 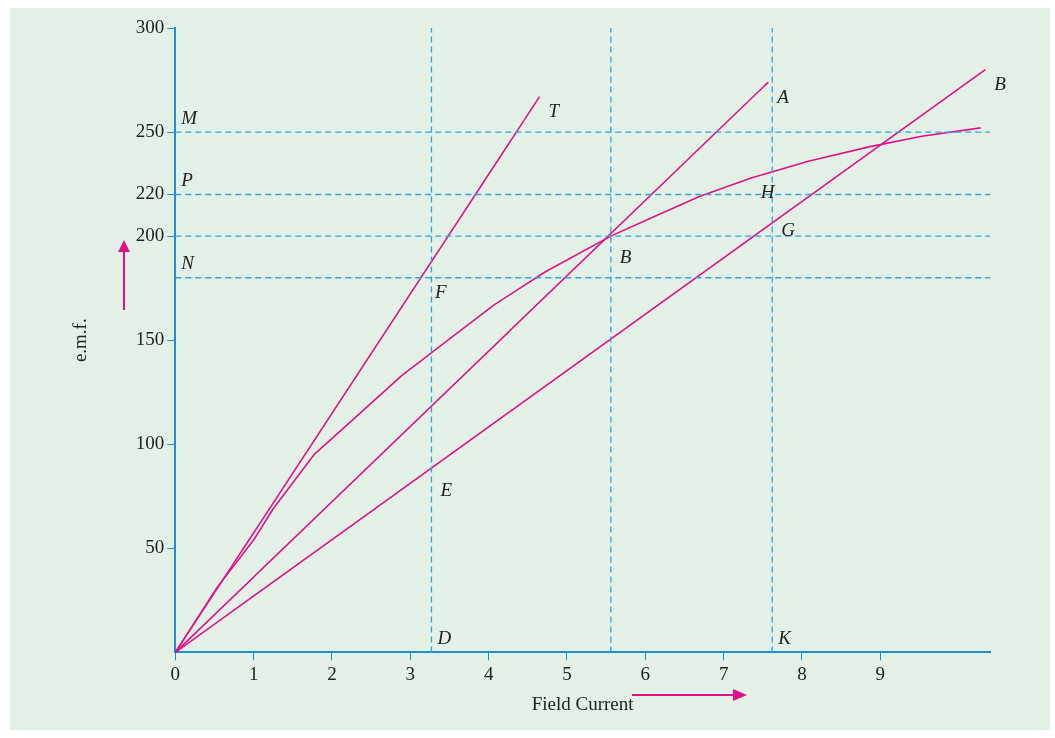 I want to click on x-tick-label: 8, so click(x=802, y=673).